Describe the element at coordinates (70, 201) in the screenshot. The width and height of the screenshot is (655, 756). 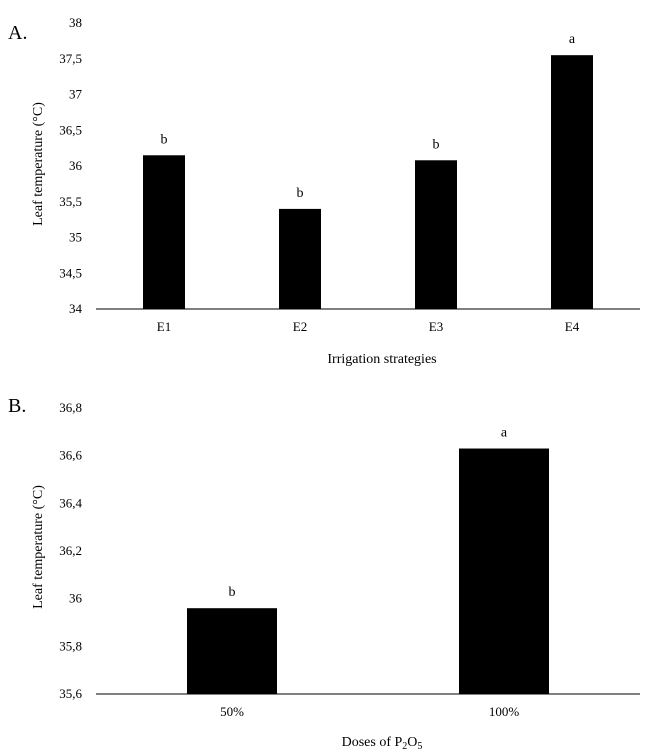
I see `y-tick-label: 35,5` at that location.